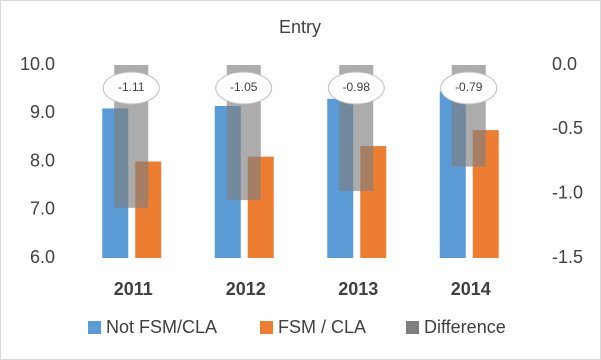 The width and height of the screenshot is (601, 360). Describe the element at coordinates (358, 289) in the screenshot. I see `x-tick-label: 2013` at that location.